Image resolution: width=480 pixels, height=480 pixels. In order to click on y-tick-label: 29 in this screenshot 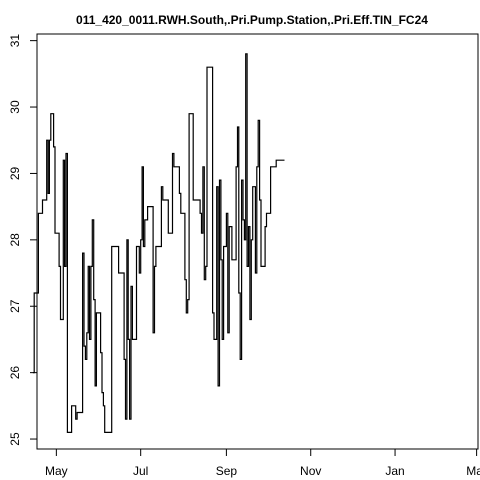, I will do `click(15, 173)`.